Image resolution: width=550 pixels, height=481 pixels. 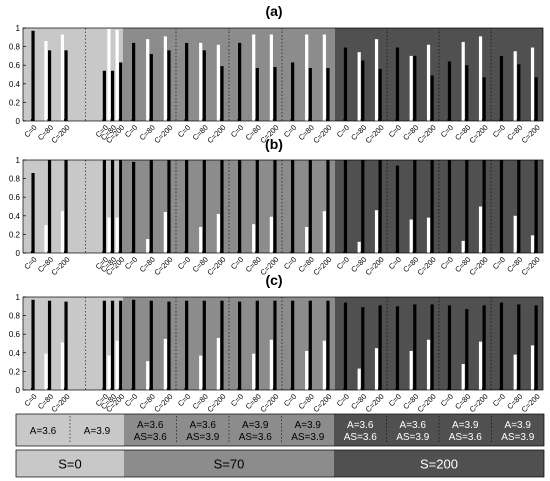 I want to click on legend-s-label: S=0, so click(x=70, y=464).